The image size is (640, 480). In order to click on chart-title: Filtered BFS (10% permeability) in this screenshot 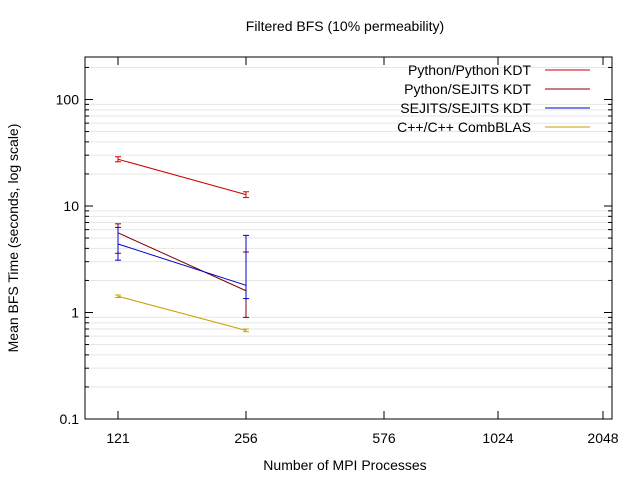, I will do `click(345, 26)`.